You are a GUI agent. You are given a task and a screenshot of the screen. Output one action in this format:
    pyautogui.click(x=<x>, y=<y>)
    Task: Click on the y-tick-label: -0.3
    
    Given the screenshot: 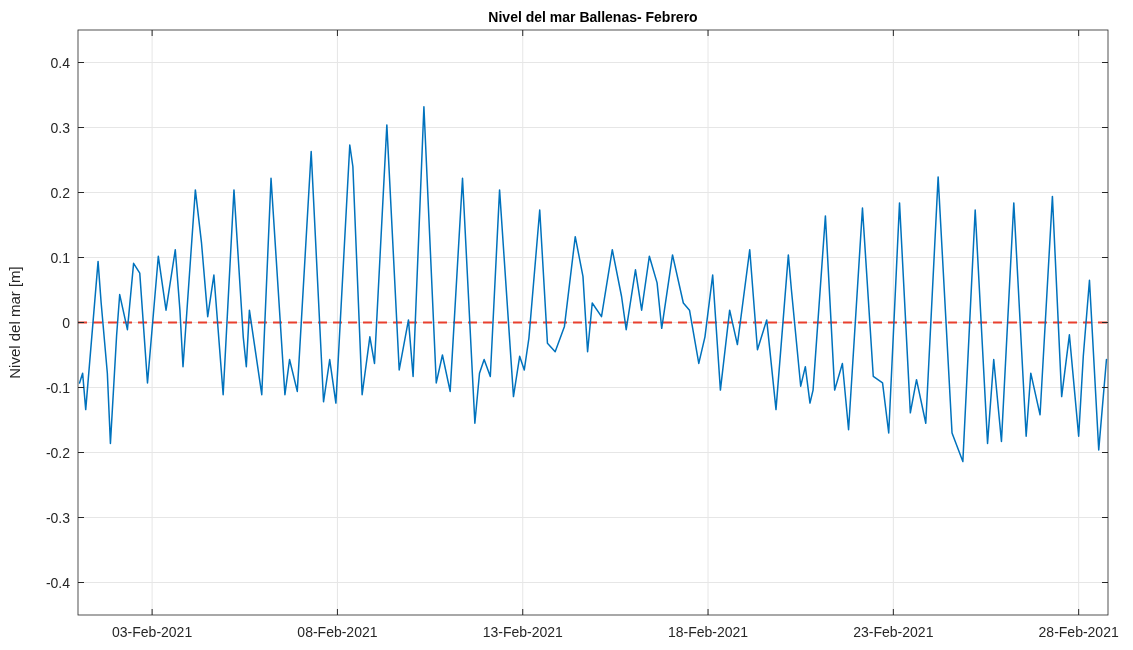 What is the action you would take?
    pyautogui.click(x=58, y=517)
    